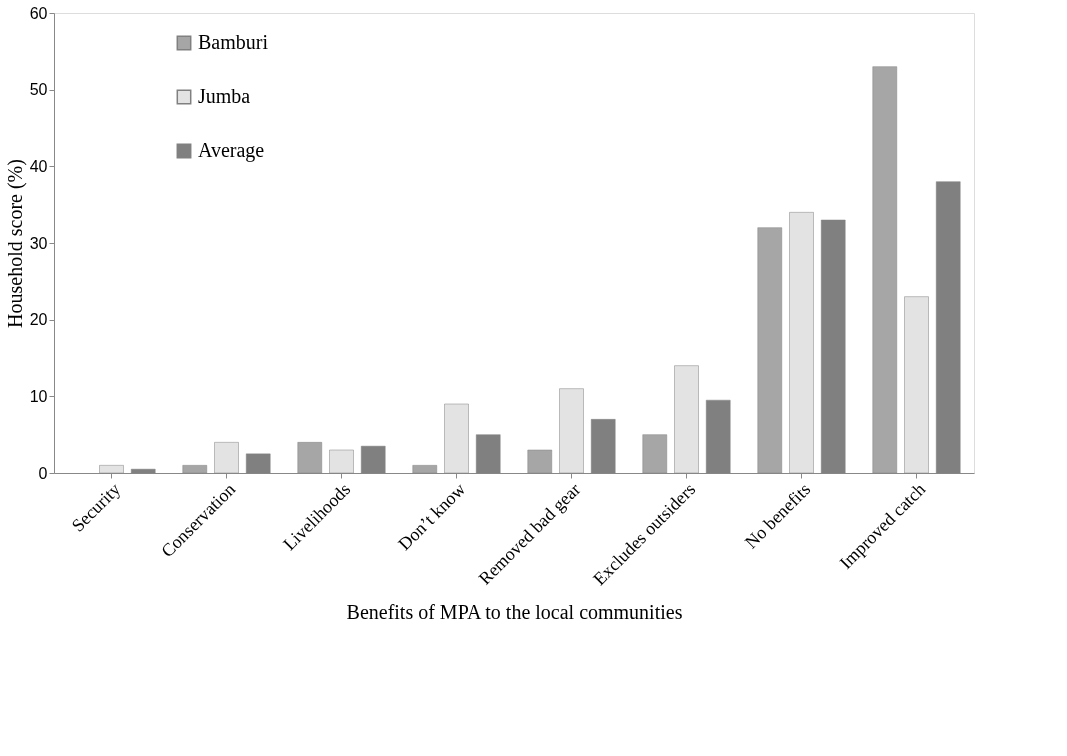 The height and width of the screenshot is (756, 1067). What do you see at coordinates (38, 320) in the screenshot?
I see `y-tick-label: 20` at bounding box center [38, 320].